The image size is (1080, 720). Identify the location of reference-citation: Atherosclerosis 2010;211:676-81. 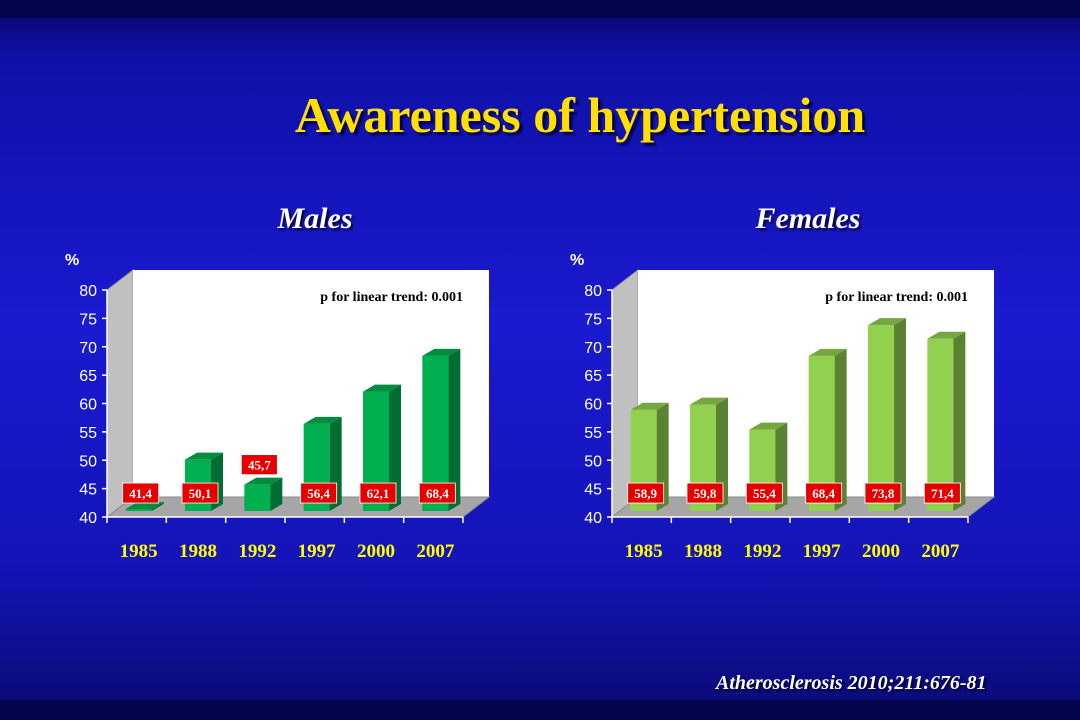
(851, 683).